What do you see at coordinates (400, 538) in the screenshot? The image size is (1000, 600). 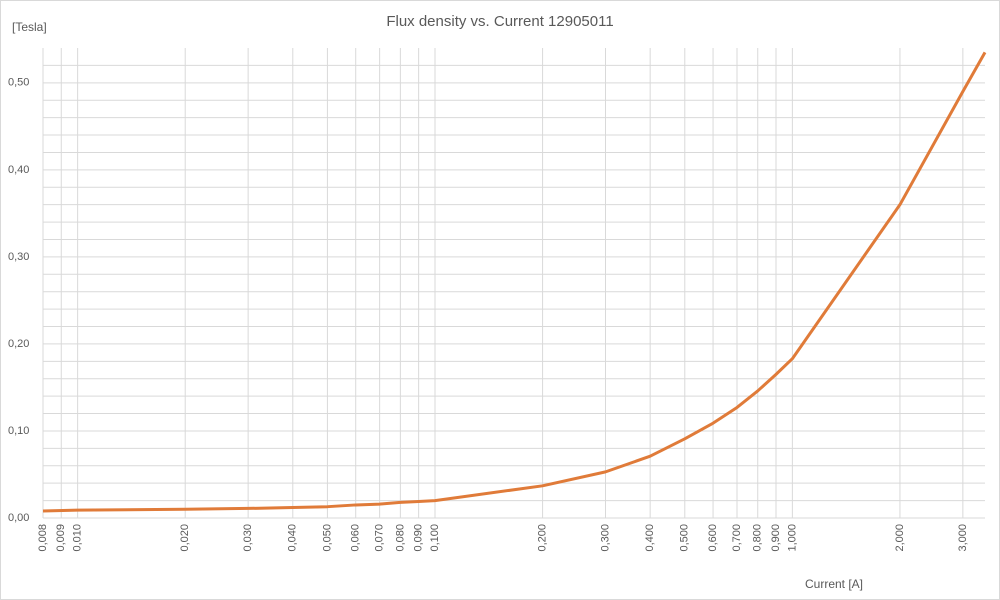 I see `x-tick-label: 0,080` at bounding box center [400, 538].